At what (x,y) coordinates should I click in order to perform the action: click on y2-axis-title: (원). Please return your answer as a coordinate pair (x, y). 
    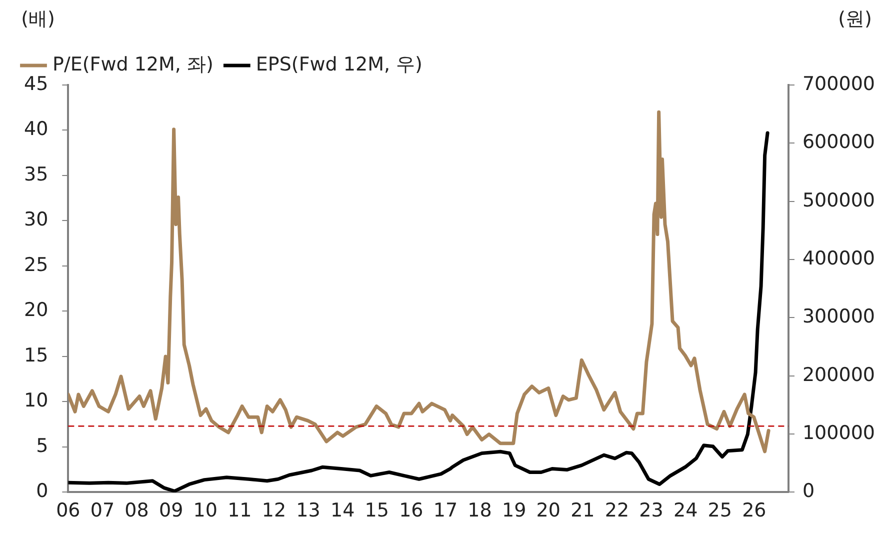
    Looking at the image, I should click on (855, 19).